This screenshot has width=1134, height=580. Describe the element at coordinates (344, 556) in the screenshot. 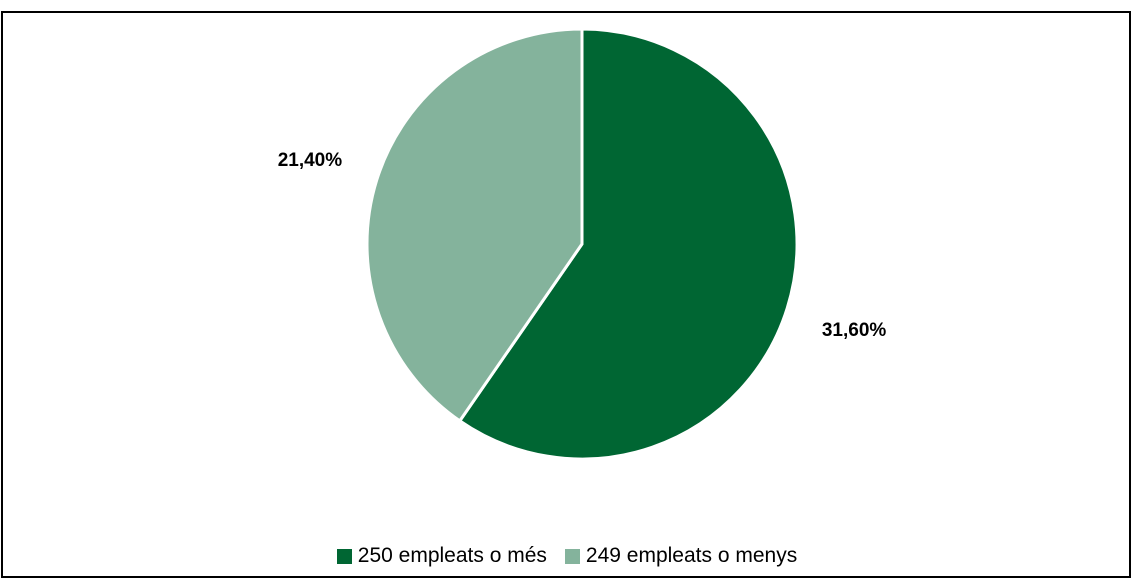

I see `legend-swatch-250-plus` at that location.